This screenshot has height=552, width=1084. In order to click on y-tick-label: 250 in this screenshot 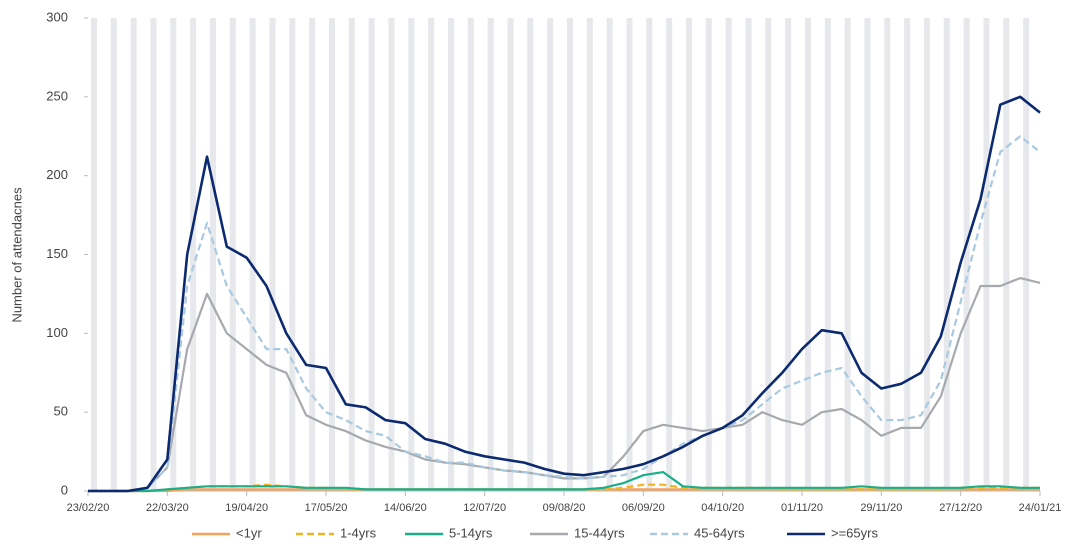, I will do `click(57, 95)`.